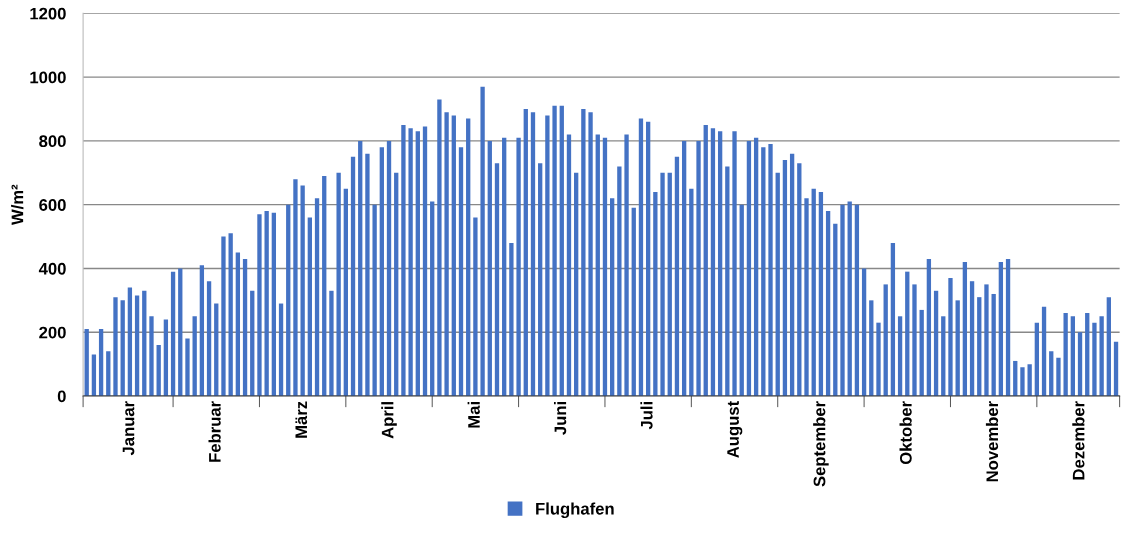 Image resolution: width=1123 pixels, height=533 pixels. I want to click on y-tick-label: 600, so click(52, 205).